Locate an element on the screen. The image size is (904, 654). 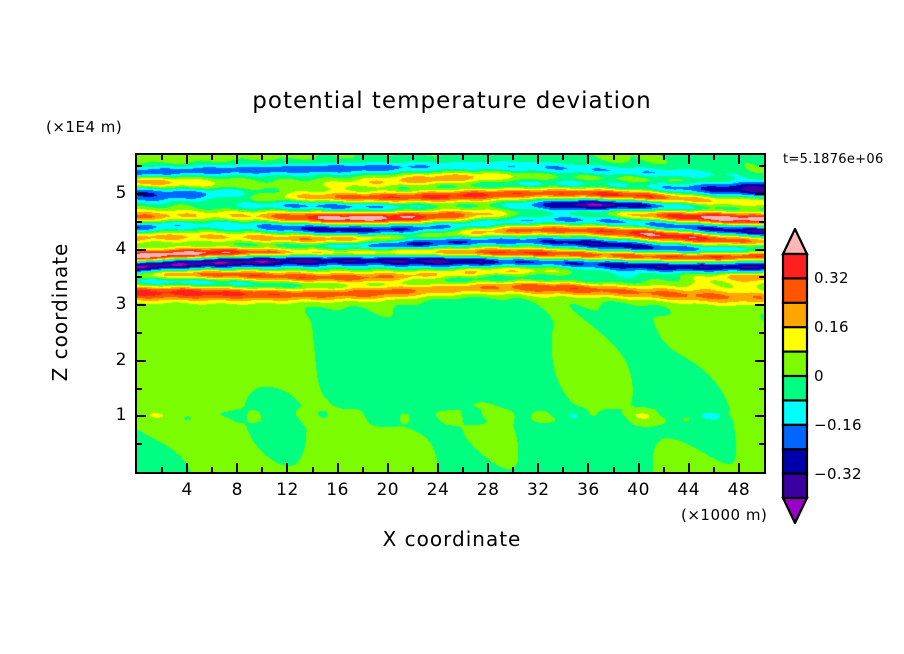
x-tick-label: 8 is located at coordinates (237, 490).